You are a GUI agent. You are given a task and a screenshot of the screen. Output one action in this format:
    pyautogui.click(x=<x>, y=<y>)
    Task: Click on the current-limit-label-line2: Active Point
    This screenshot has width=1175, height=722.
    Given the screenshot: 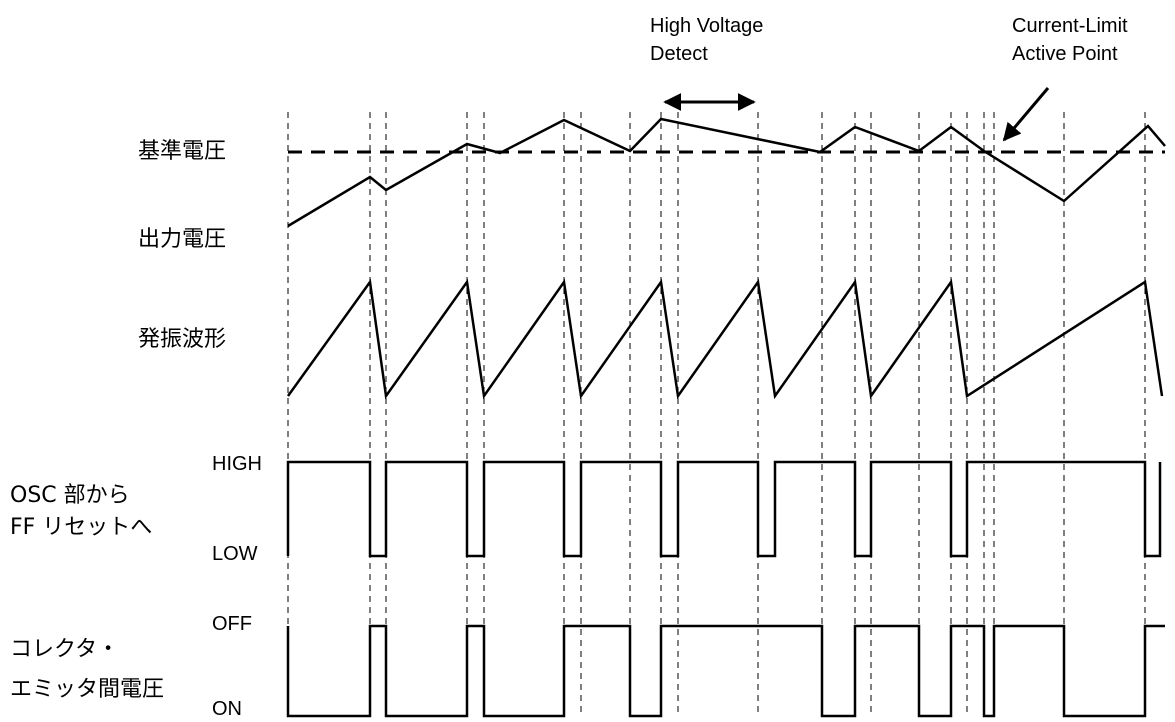 What is the action you would take?
    pyautogui.click(x=1065, y=54)
    